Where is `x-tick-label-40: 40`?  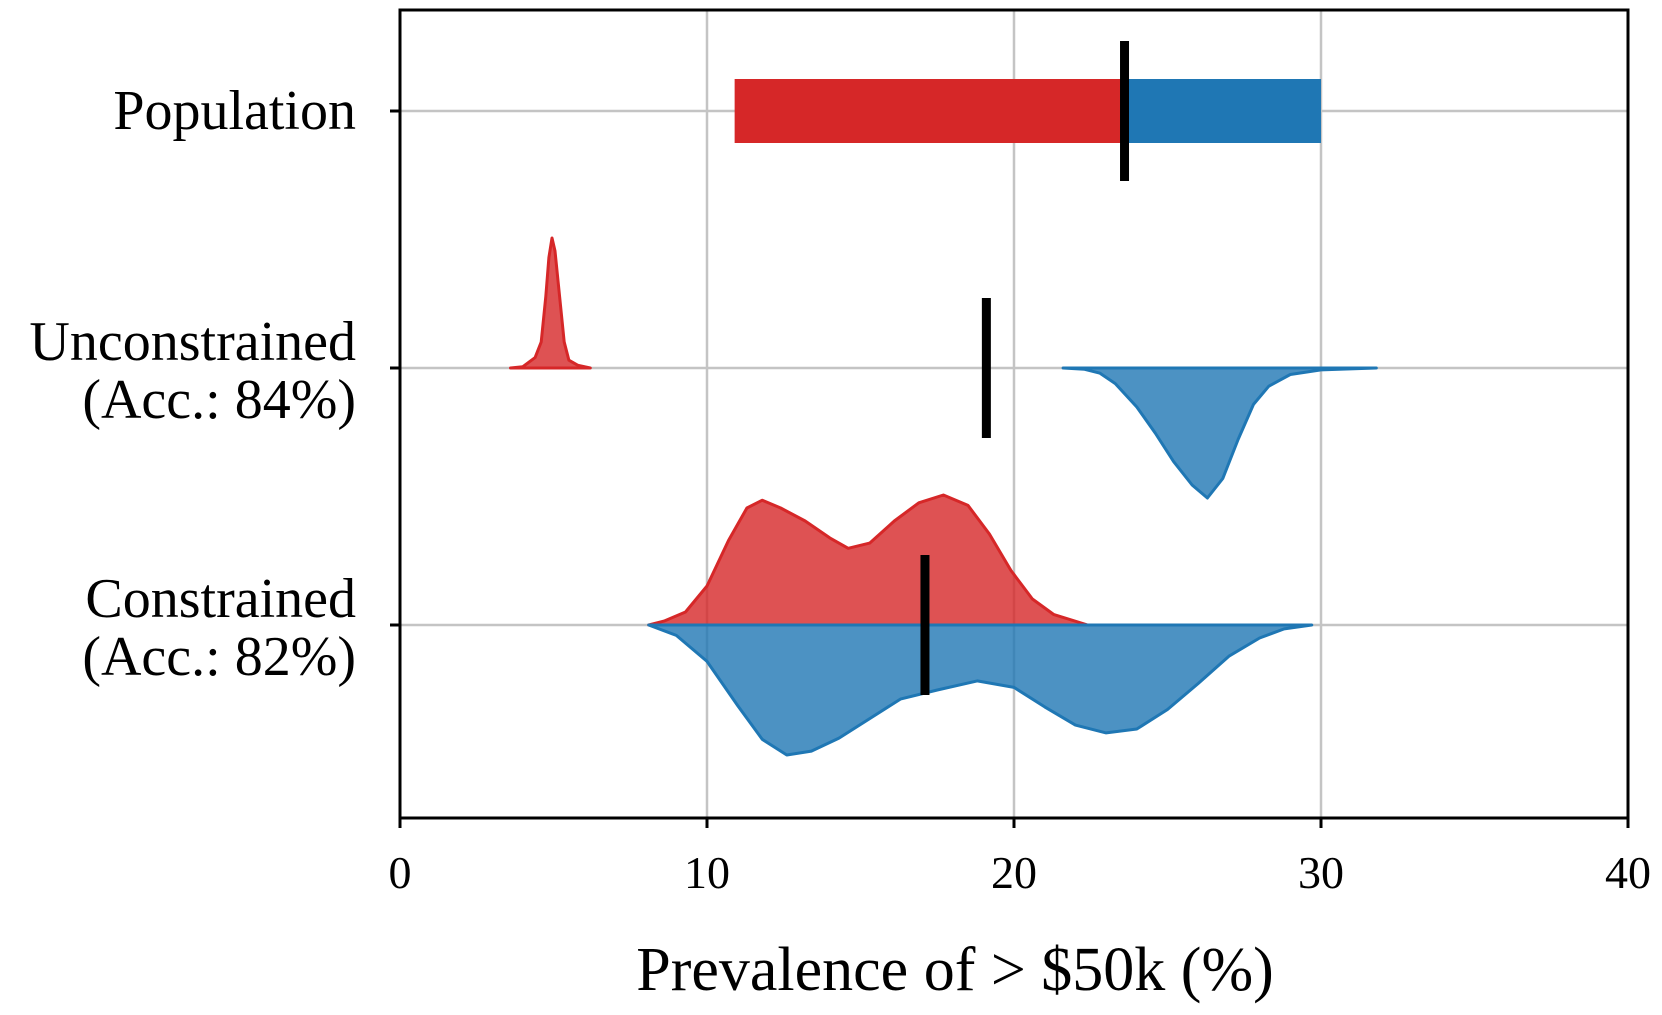 x-tick-label-40: 40 is located at coordinates (1628, 872).